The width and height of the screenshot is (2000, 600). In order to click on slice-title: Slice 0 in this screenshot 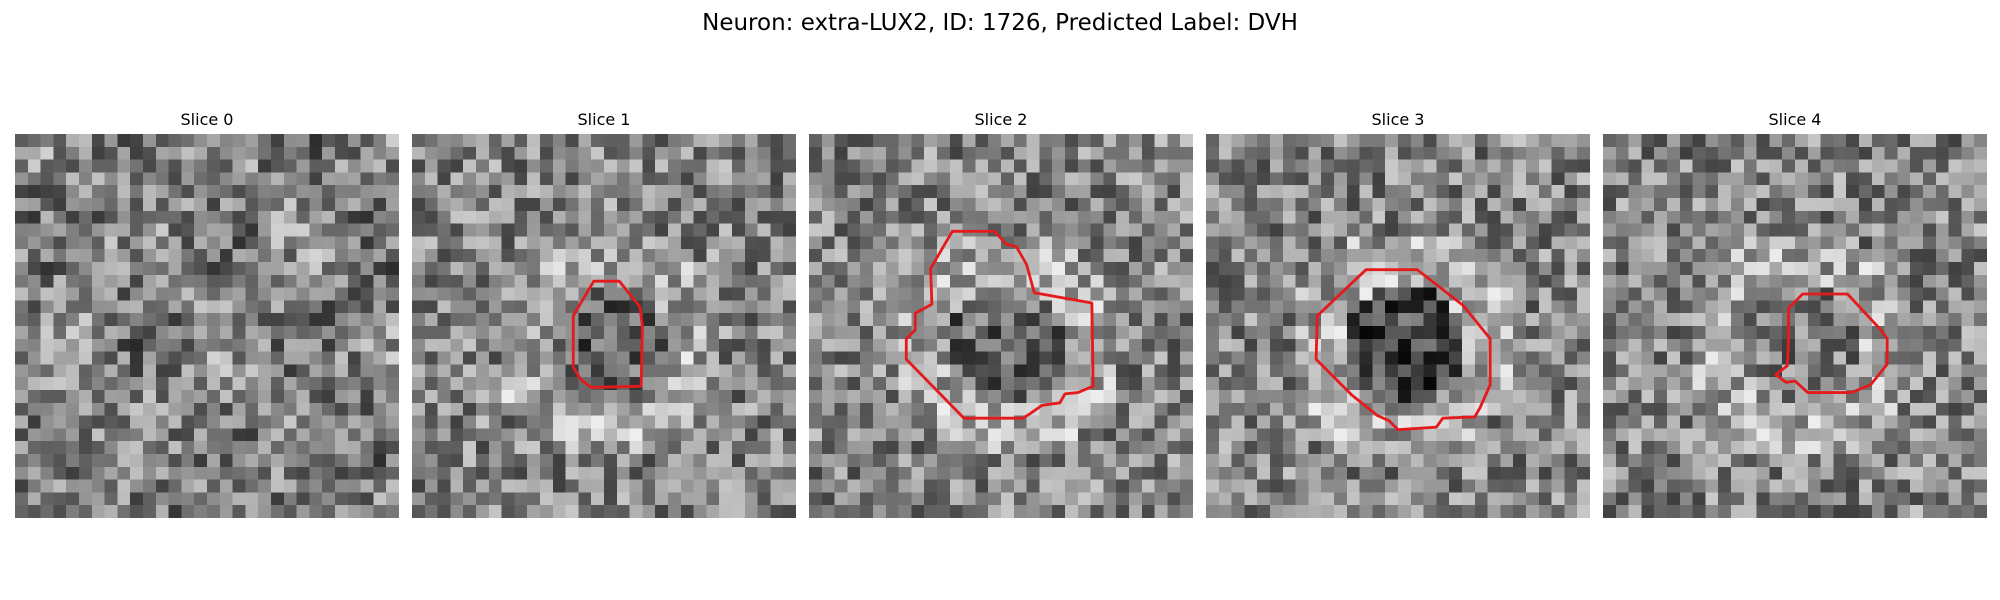, I will do `click(207, 119)`.